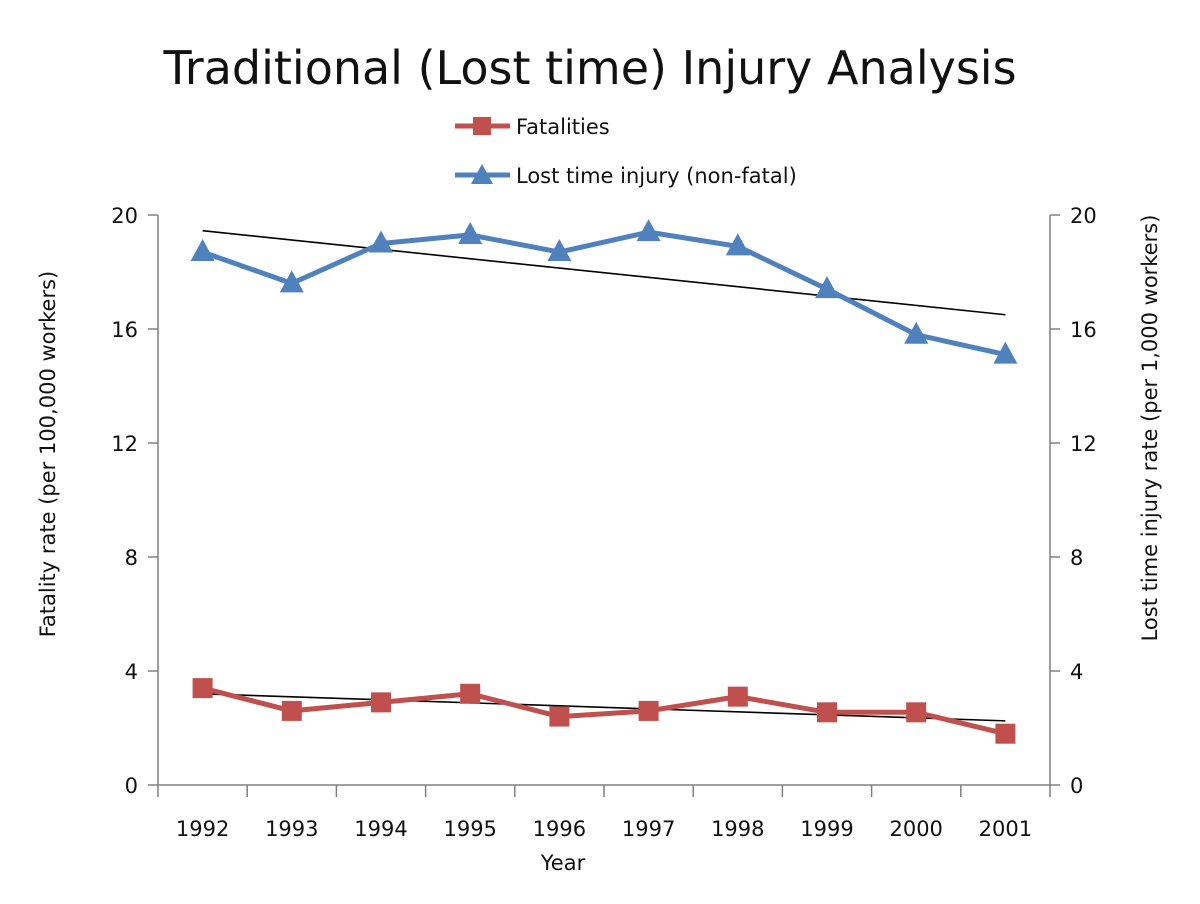  What do you see at coordinates (469, 829) in the screenshot?
I see `x-tick-label: 1995` at bounding box center [469, 829].